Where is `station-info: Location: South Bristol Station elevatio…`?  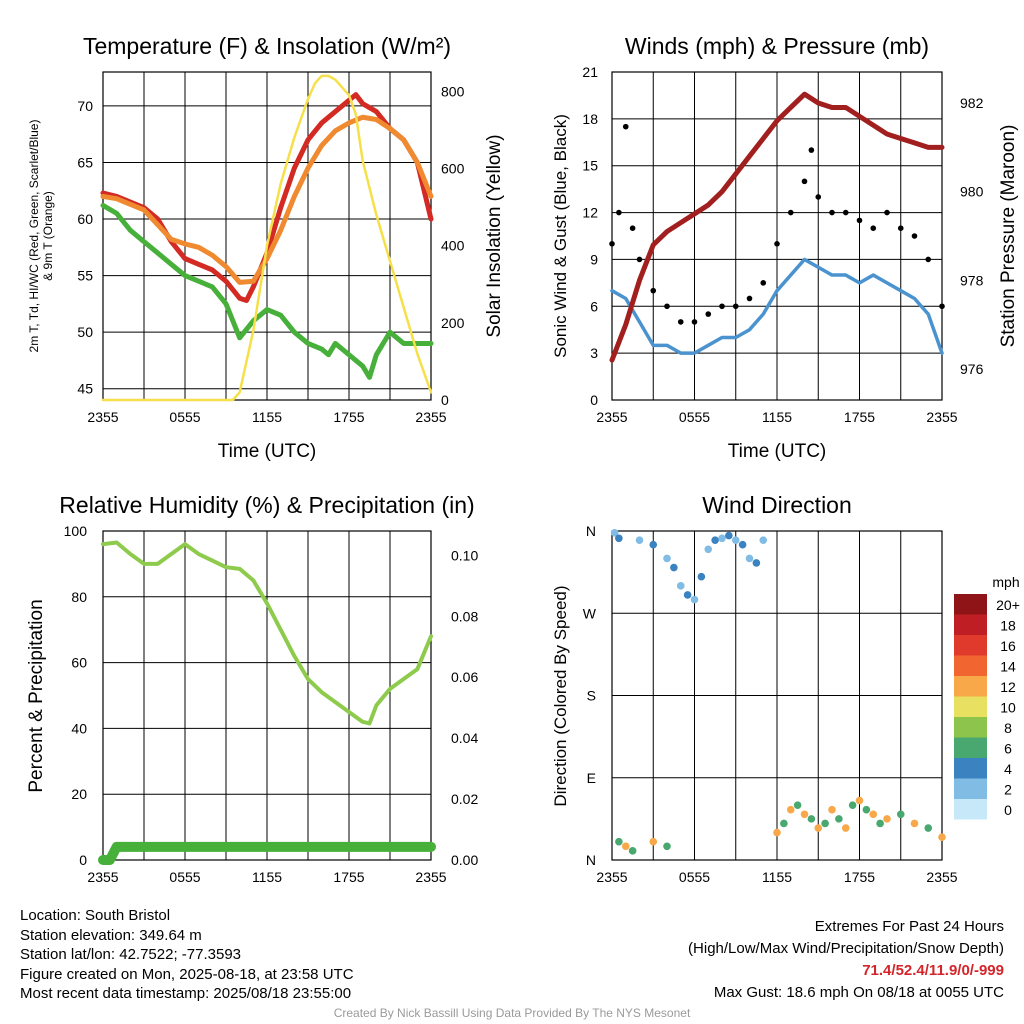 station-info: Location: South Bristol Station elevatio… is located at coordinates (187, 955).